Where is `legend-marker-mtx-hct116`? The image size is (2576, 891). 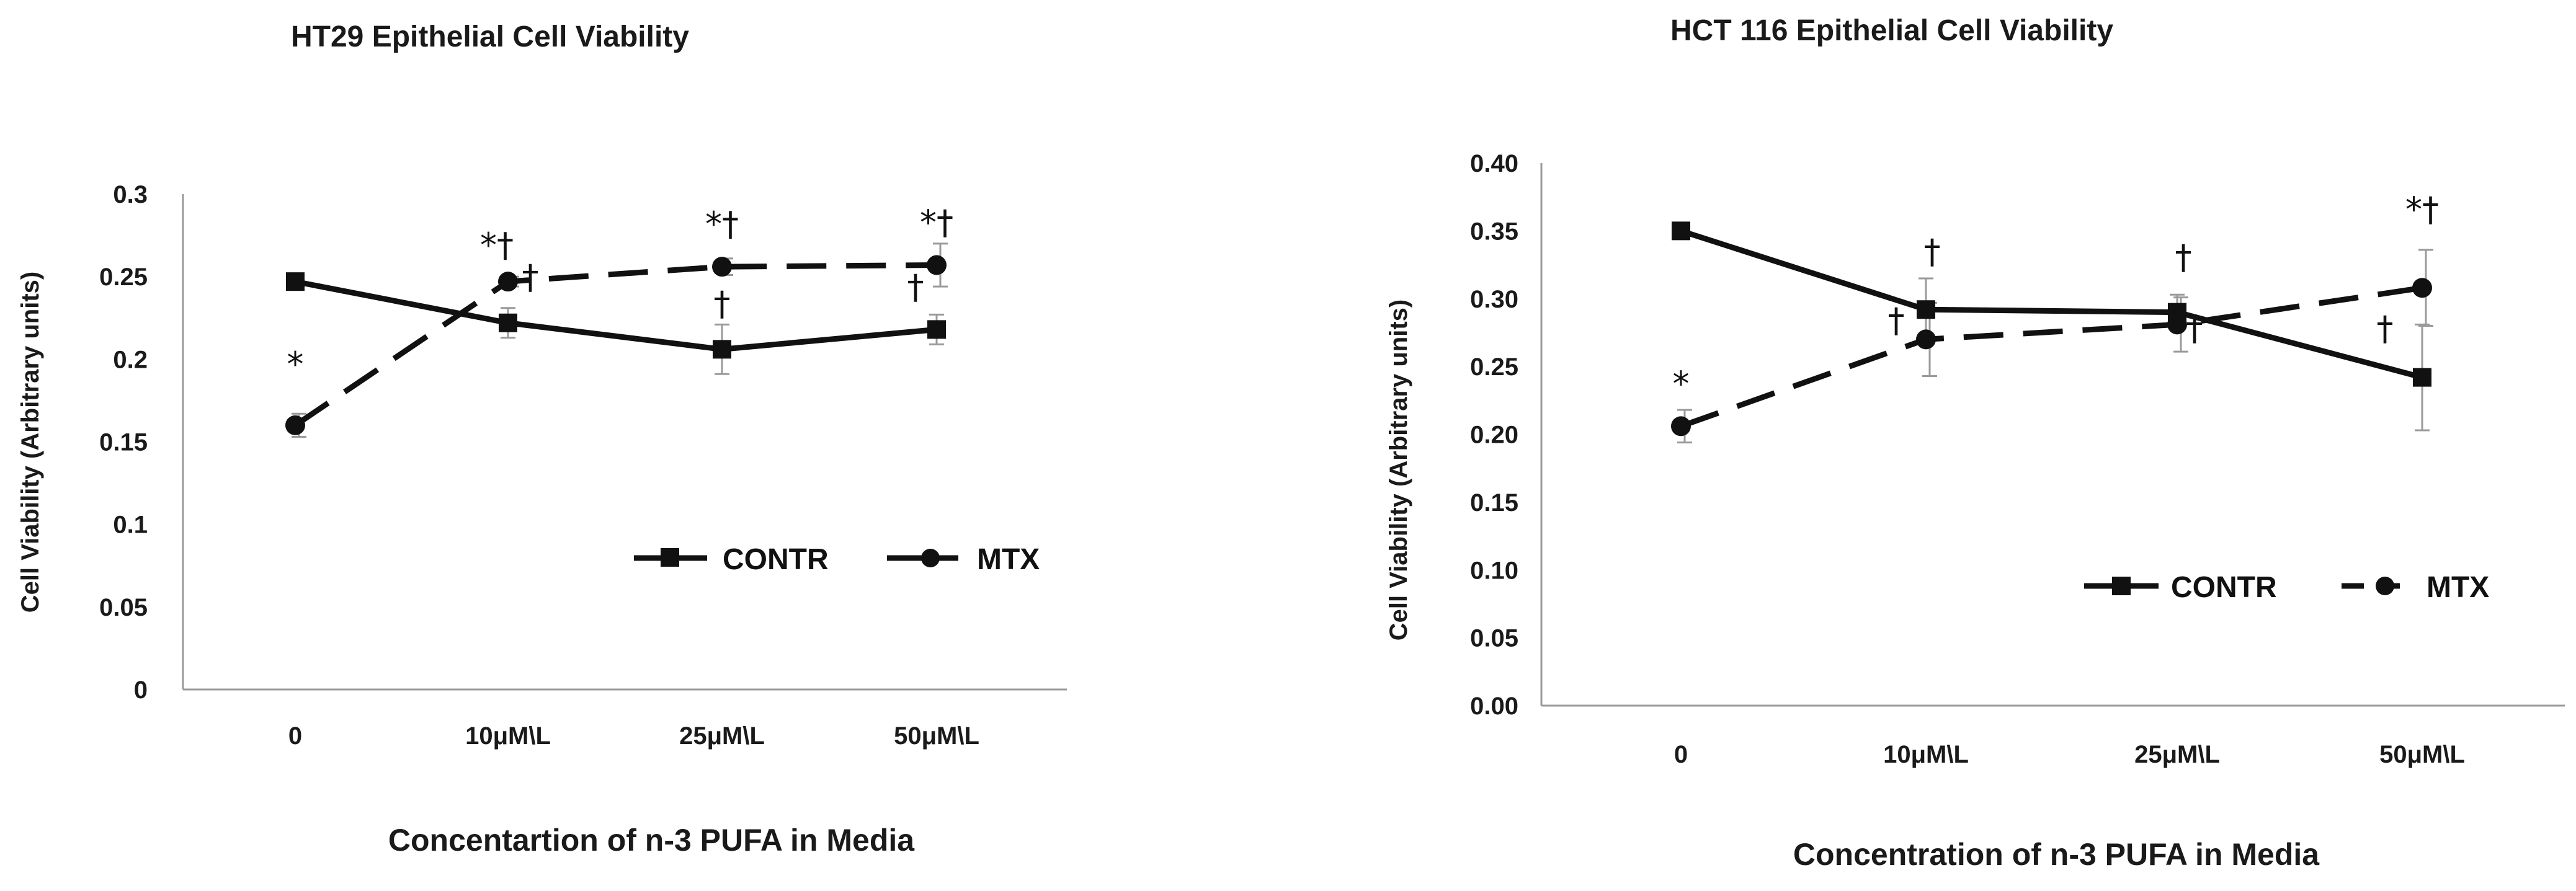 legend-marker-mtx-hct116 is located at coordinates (2385, 586).